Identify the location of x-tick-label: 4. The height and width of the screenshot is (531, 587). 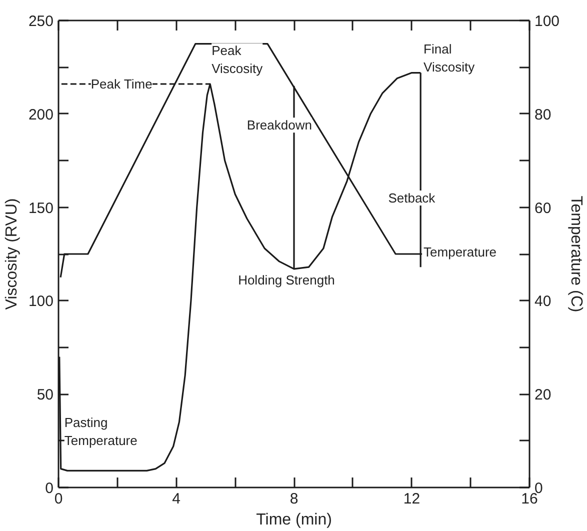
(176, 499).